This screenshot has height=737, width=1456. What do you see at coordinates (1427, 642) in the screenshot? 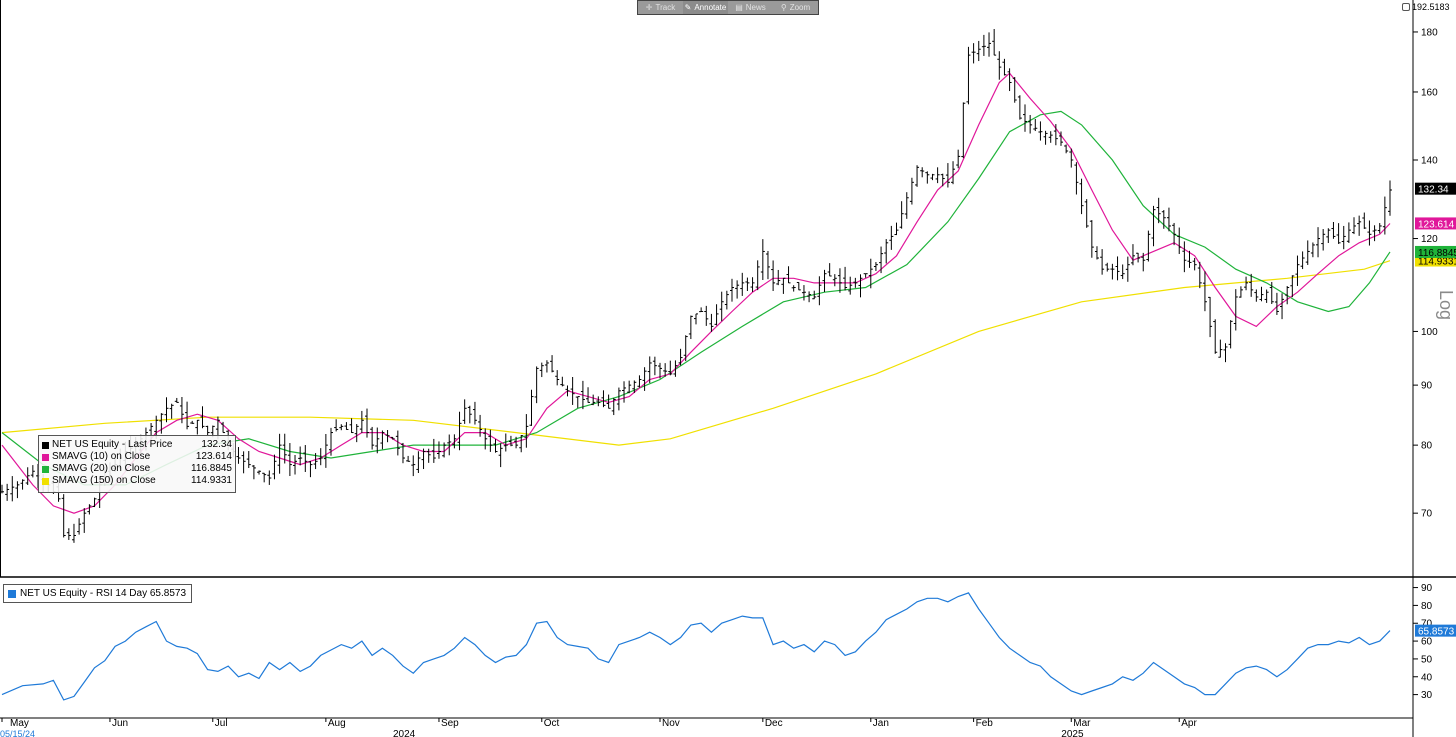
I see `rsi-tick-label: 60` at bounding box center [1427, 642].